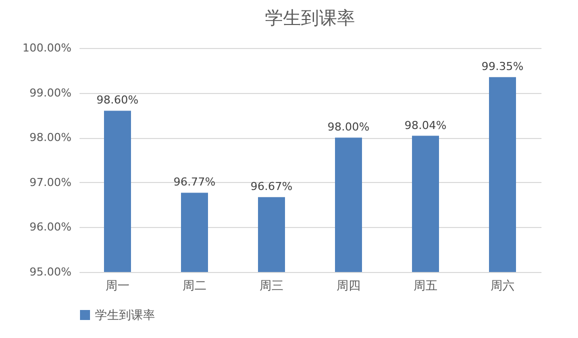 Image resolution: width=578 pixels, height=338 pixels. I want to click on x-tick-label: 周一, so click(118, 285).